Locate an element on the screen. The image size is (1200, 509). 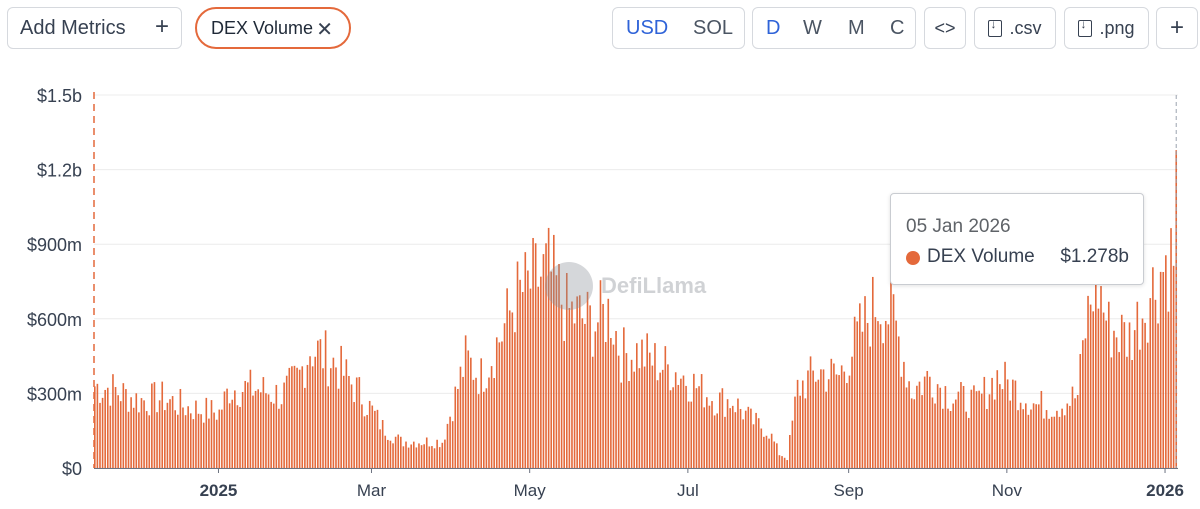
period-option-d: D is located at coordinates (773, 28).